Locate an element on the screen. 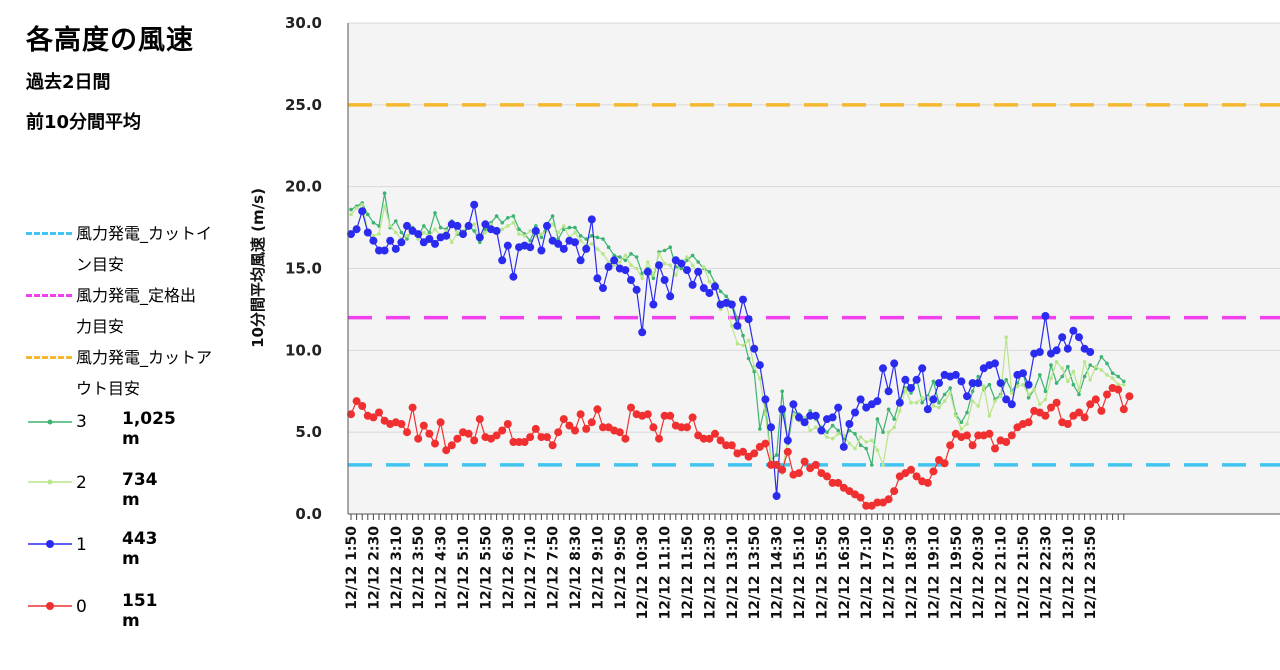  legend-num-series-0: 0 is located at coordinates (81, 607).